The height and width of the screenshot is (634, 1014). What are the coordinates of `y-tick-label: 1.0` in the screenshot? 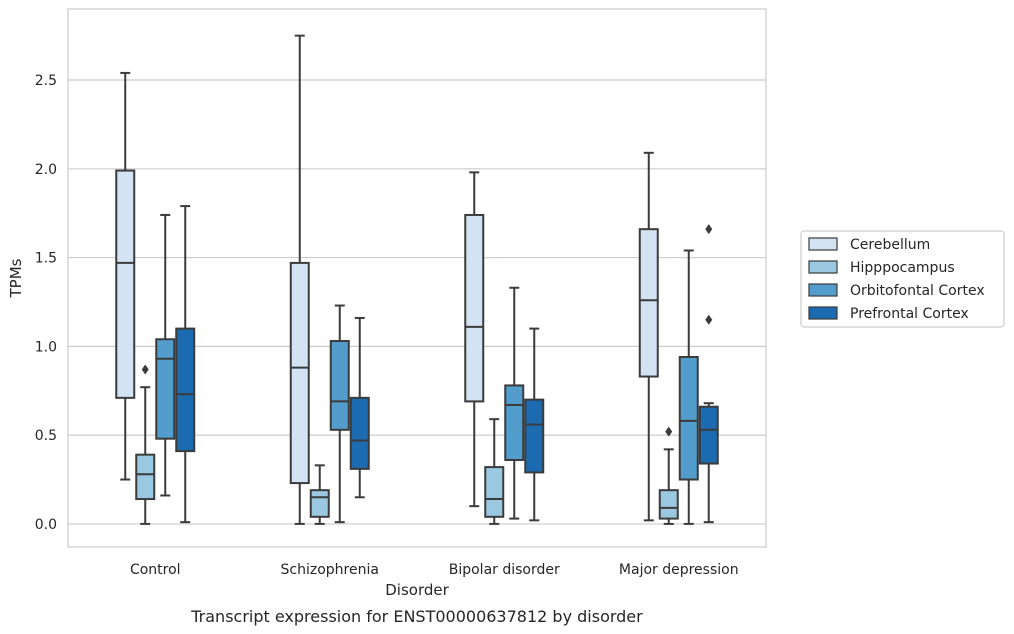 It's located at (46, 347).